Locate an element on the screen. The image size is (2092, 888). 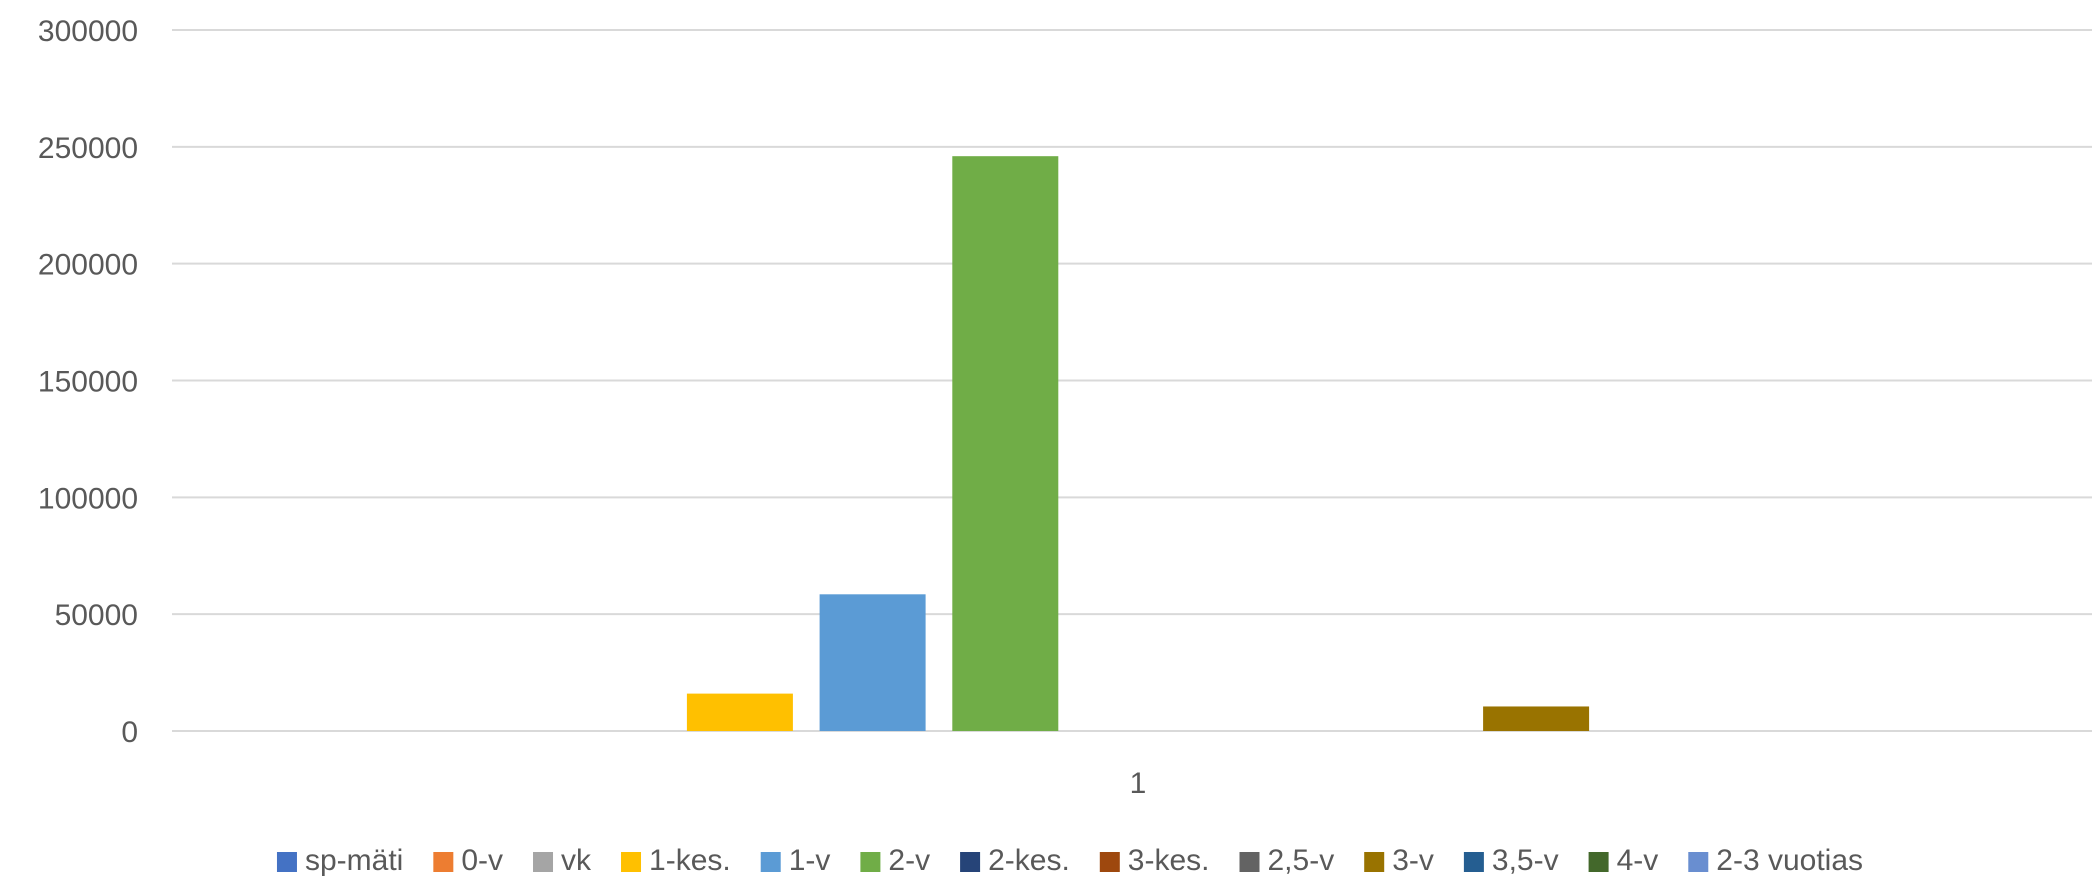
legend-label: 1-v is located at coordinates (810, 860).